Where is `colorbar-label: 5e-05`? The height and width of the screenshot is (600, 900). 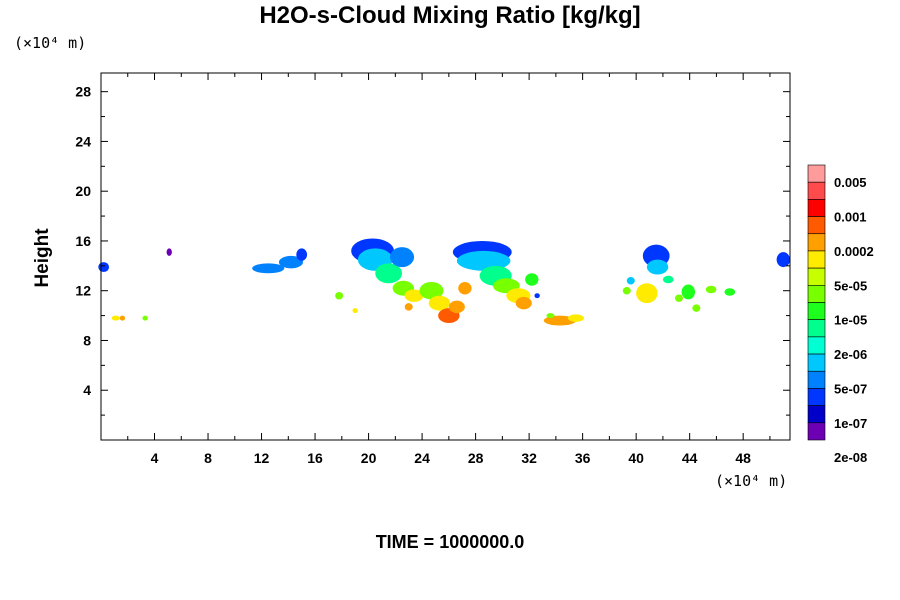 colorbar-label: 5e-05 is located at coordinates (850, 285).